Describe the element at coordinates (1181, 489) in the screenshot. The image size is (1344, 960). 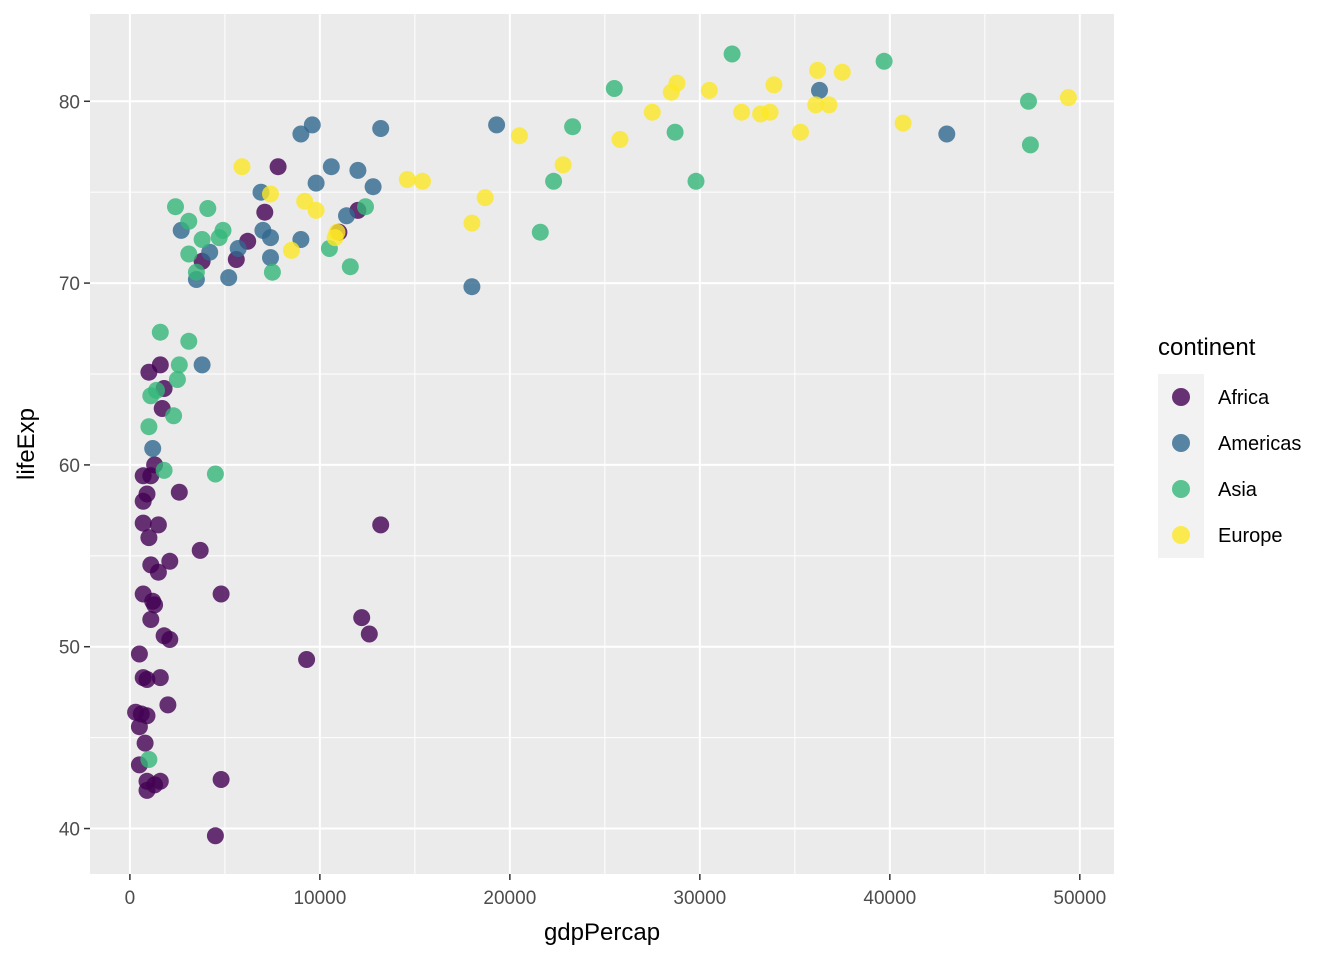
I see `legend-key-asia` at that location.